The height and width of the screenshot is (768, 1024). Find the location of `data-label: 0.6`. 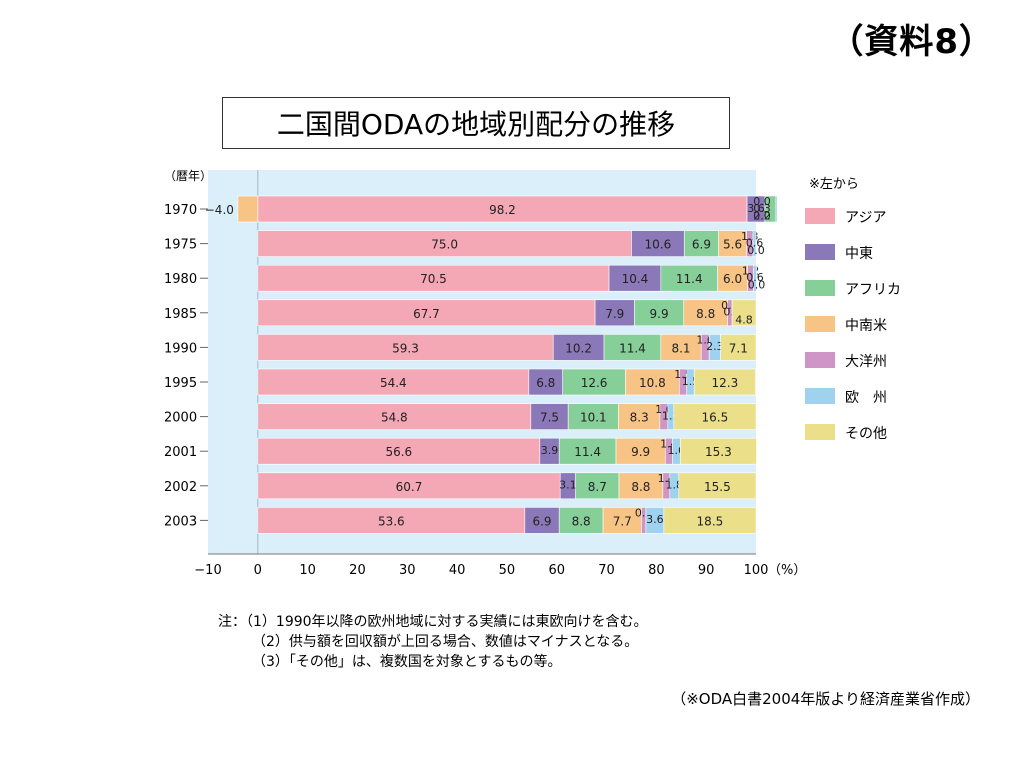

data-label: 0.6 is located at coordinates (755, 242).